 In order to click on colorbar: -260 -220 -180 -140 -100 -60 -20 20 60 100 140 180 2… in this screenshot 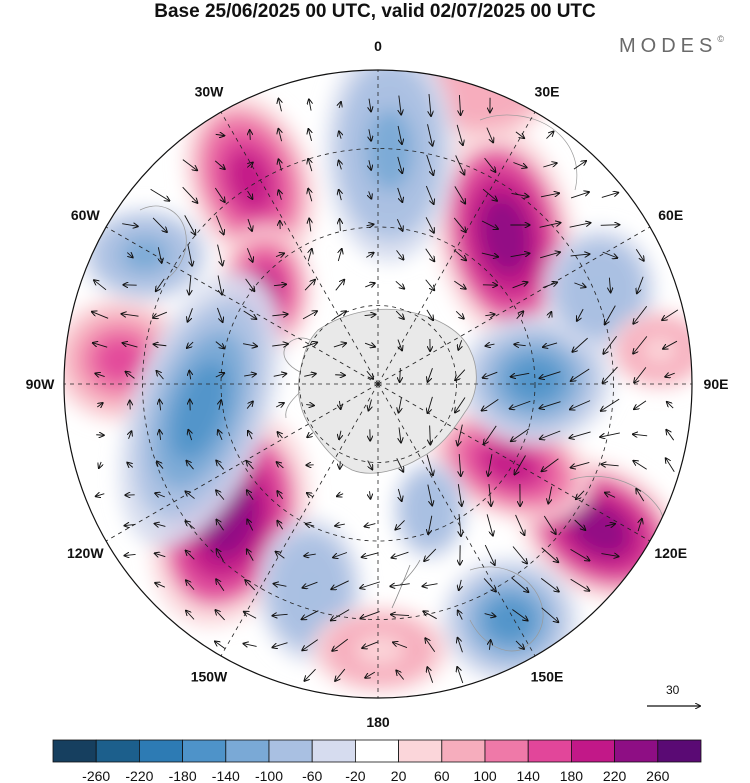, I will do `click(377, 761)`.